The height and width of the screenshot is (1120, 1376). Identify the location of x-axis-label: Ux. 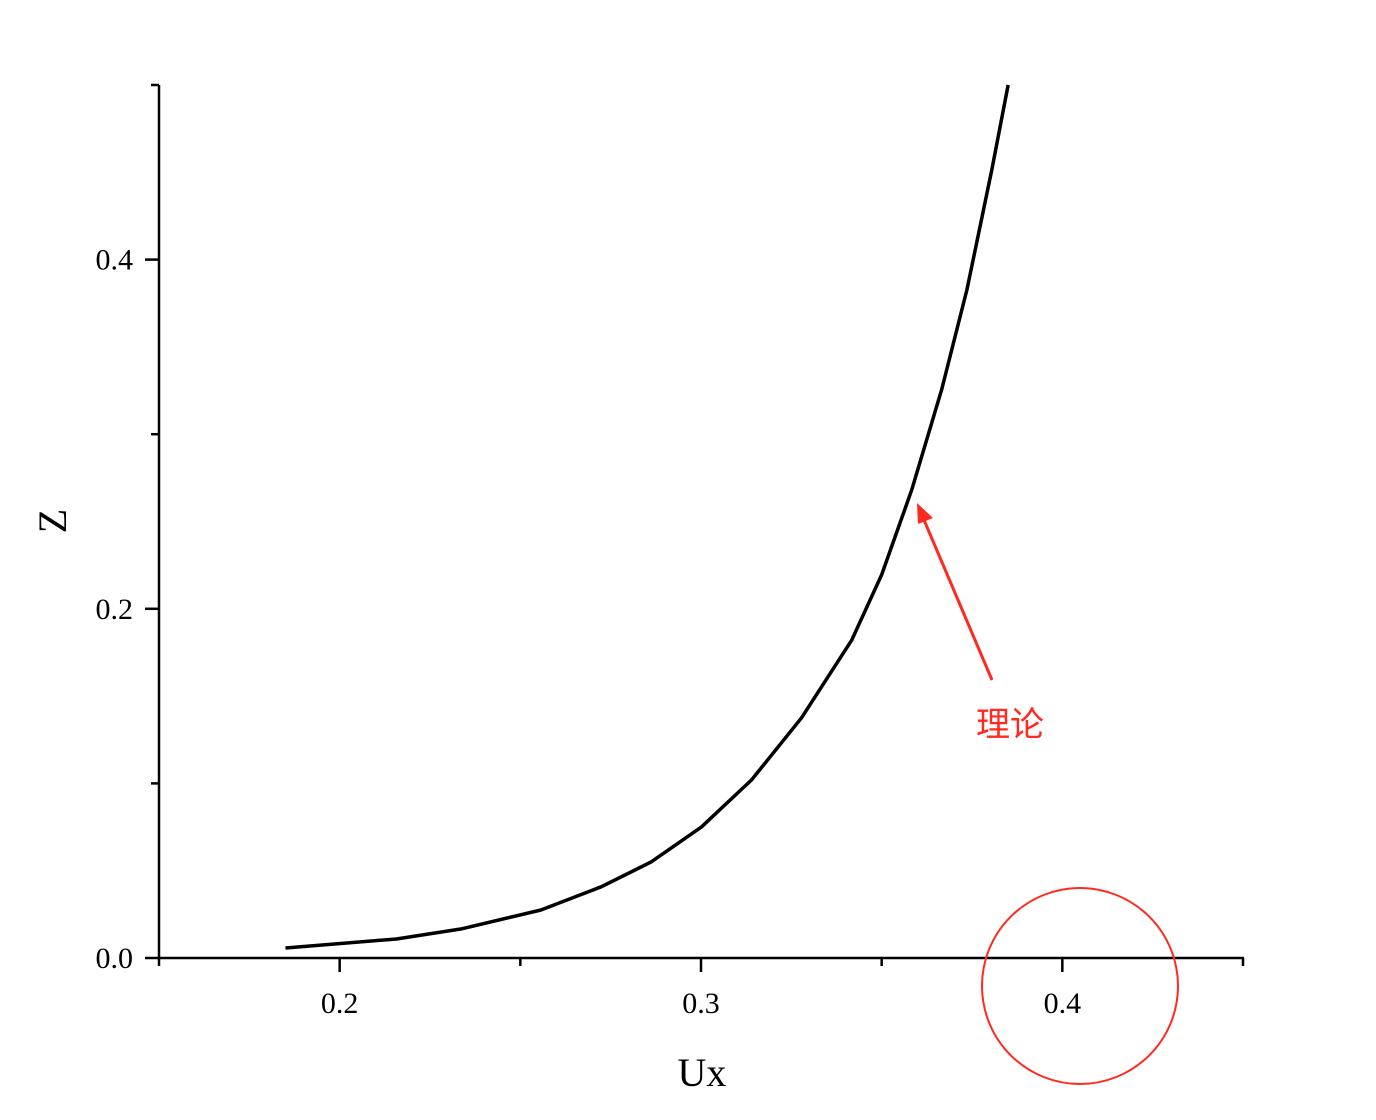
(702, 1072).